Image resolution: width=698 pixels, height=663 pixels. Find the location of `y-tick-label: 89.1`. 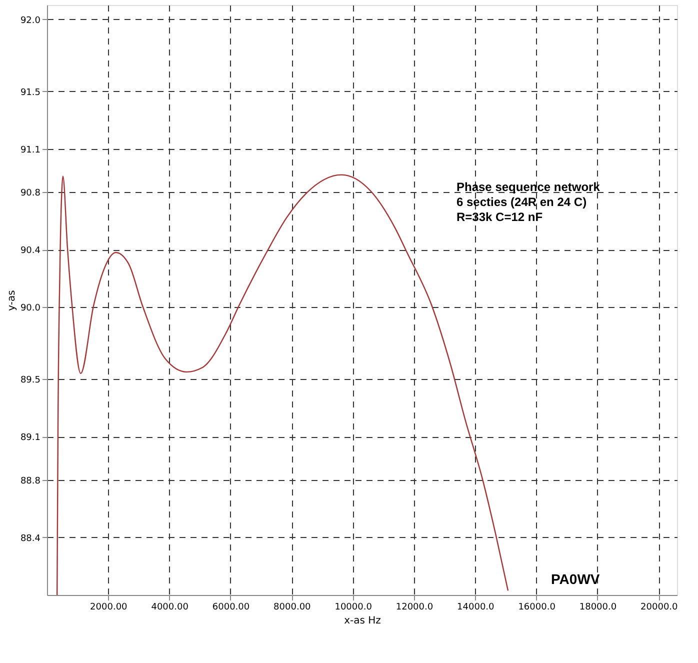

y-tick-label: 89.1 is located at coordinates (30, 438).